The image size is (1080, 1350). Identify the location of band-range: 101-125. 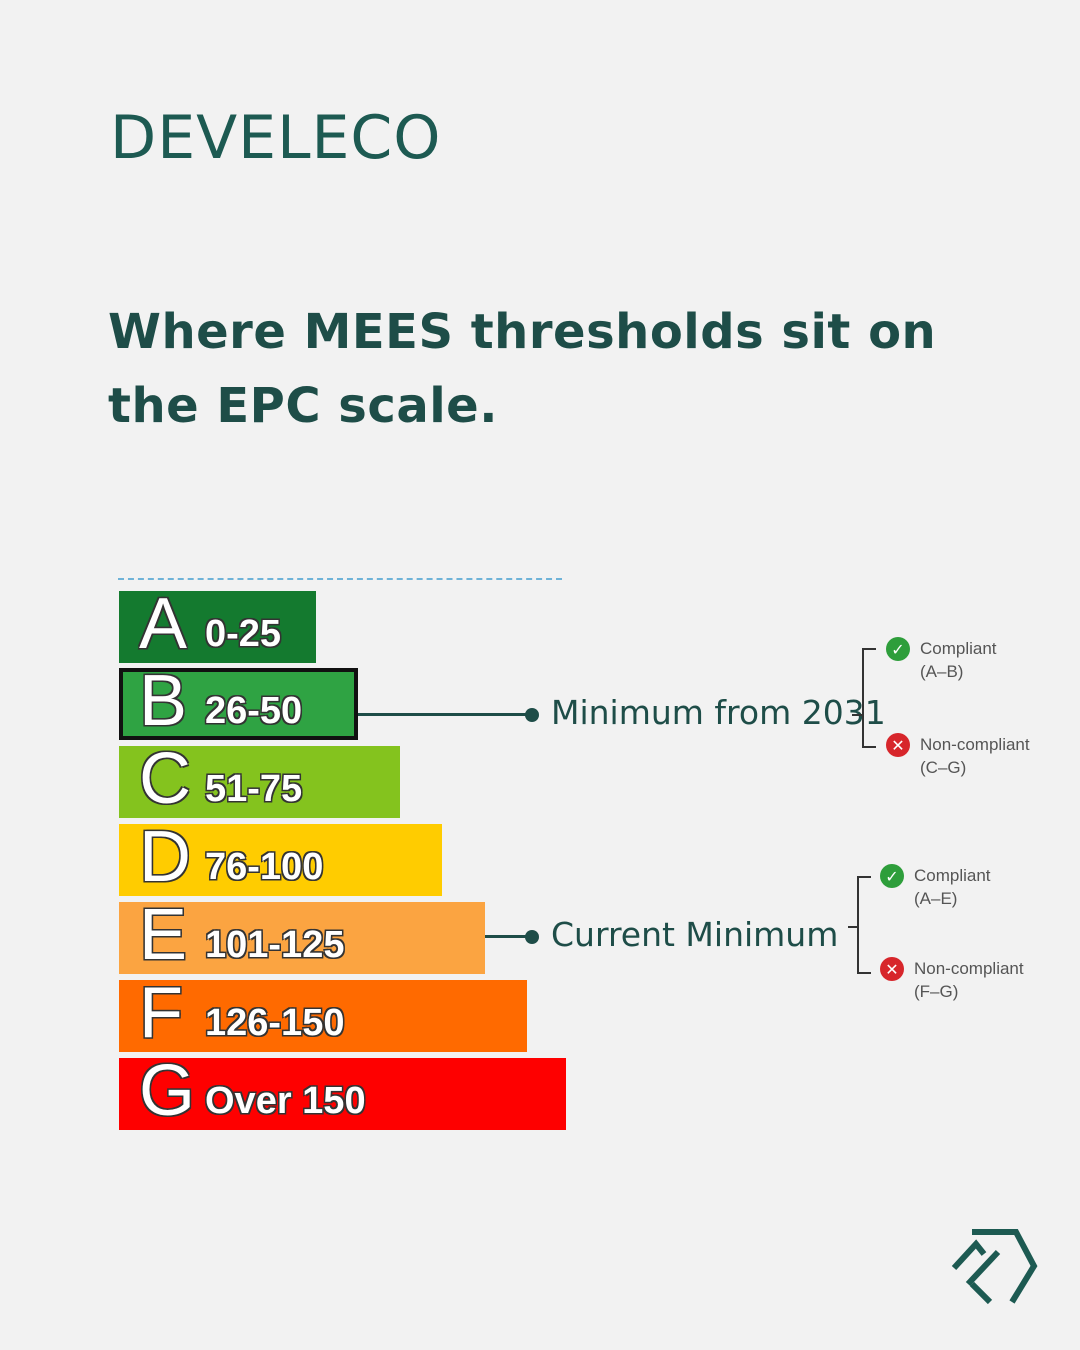
(275, 944).